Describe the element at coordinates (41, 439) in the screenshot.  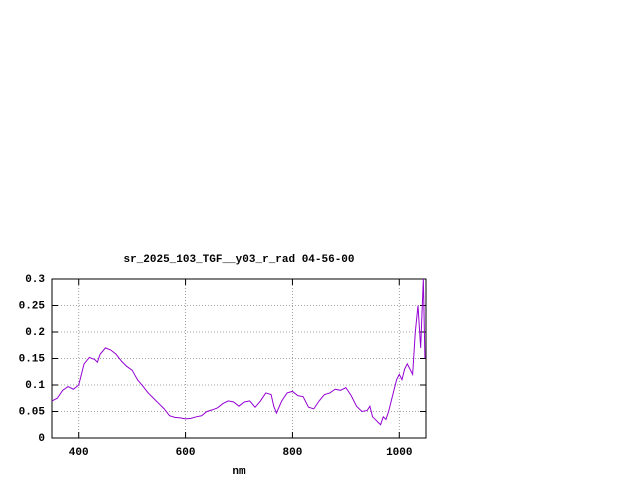
I see `y-tick-label: 0` at that location.